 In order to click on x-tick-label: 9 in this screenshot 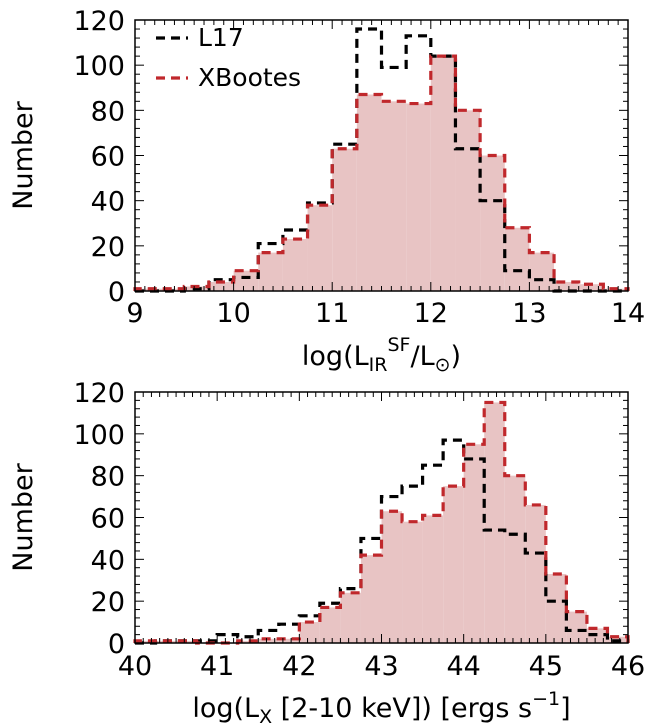, I will do `click(134, 313)`.